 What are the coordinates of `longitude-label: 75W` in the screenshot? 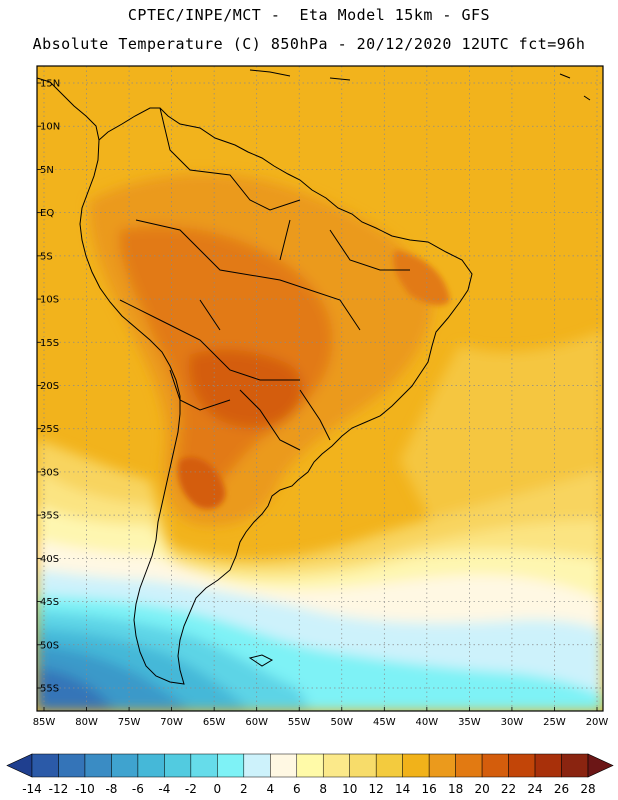 It's located at (129, 722).